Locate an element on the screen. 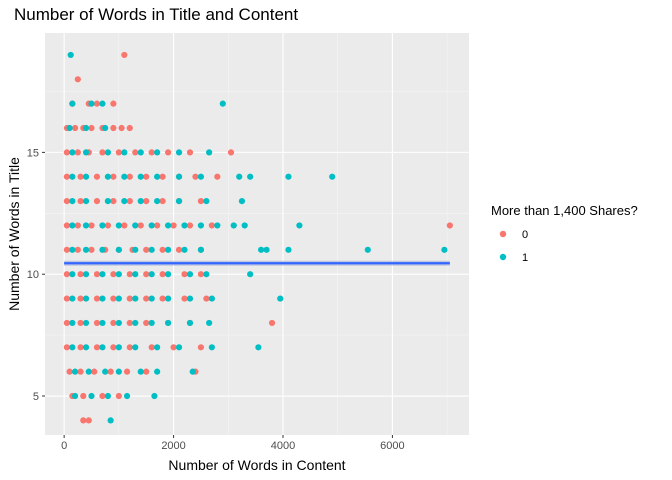 The width and height of the screenshot is (672, 480). y-tick-label: 10 is located at coordinates (33, 275).